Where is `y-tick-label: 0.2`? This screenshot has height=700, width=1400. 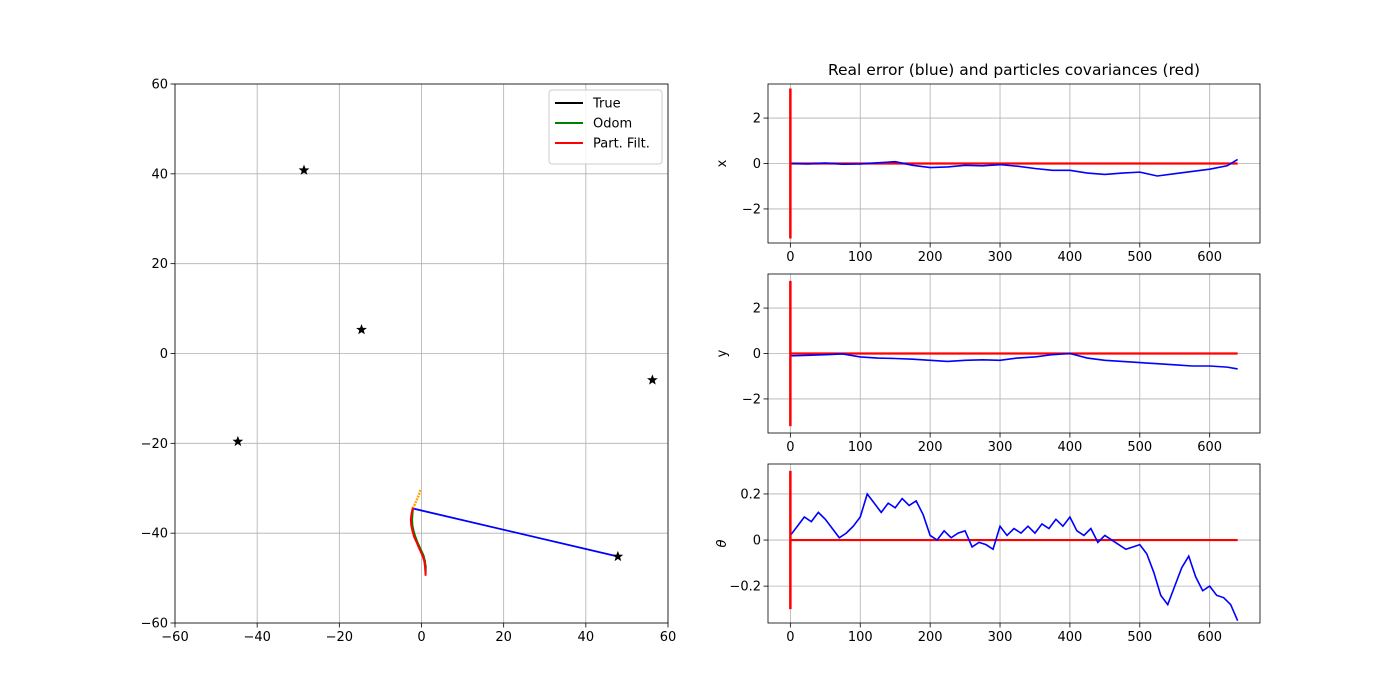 y-tick-label: 0.2 is located at coordinates (750, 494).